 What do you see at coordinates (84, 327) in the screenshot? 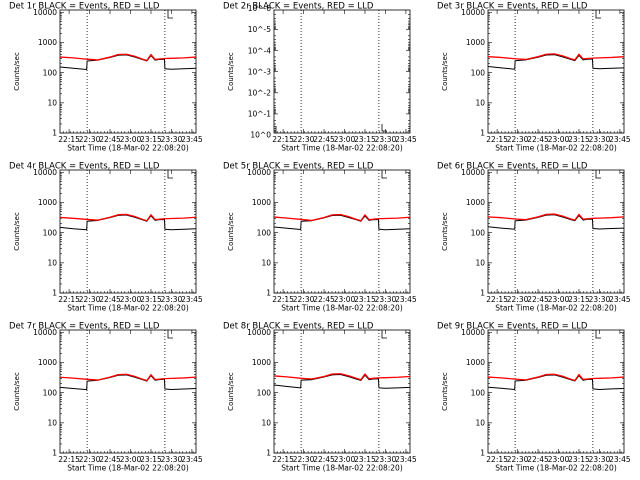
I see `panel-title: Det 7r BLACK = Events, RED = LLD` at bounding box center [84, 327].